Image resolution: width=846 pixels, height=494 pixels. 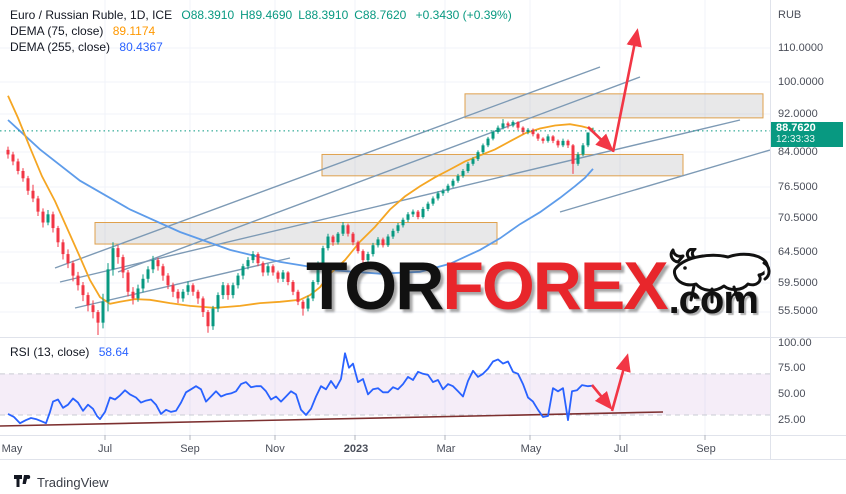 What do you see at coordinates (113, 352) in the screenshot?
I see `rsi-value: 58.64` at bounding box center [113, 352].